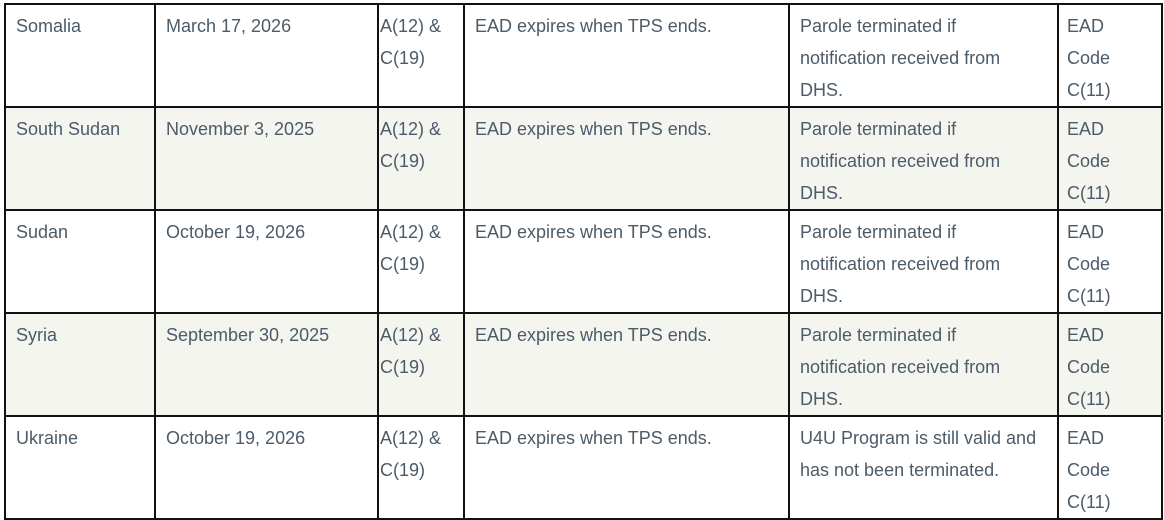 This screenshot has width=1164, height=520. Describe the element at coordinates (80, 467) in the screenshot. I see `country-cell: Ukraine` at that location.